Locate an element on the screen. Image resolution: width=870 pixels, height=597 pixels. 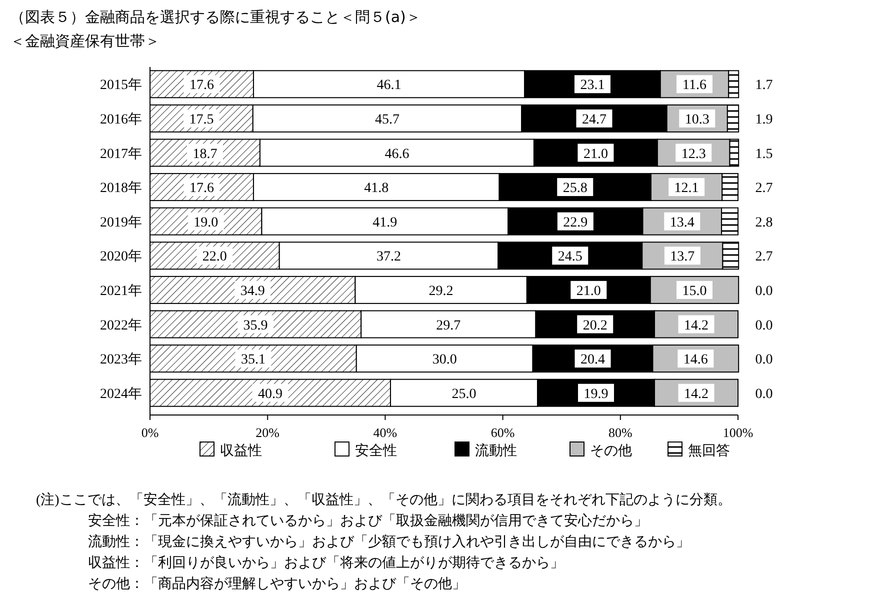
data-label: 22.0 is located at coordinates (214, 257).